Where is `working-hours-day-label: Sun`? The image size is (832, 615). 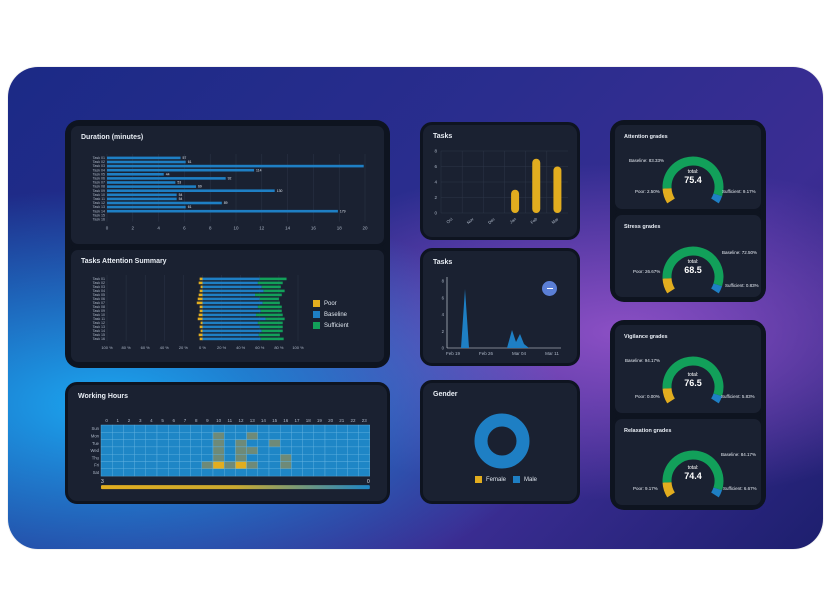 working-hours-day-label: Sun is located at coordinates (96, 428).